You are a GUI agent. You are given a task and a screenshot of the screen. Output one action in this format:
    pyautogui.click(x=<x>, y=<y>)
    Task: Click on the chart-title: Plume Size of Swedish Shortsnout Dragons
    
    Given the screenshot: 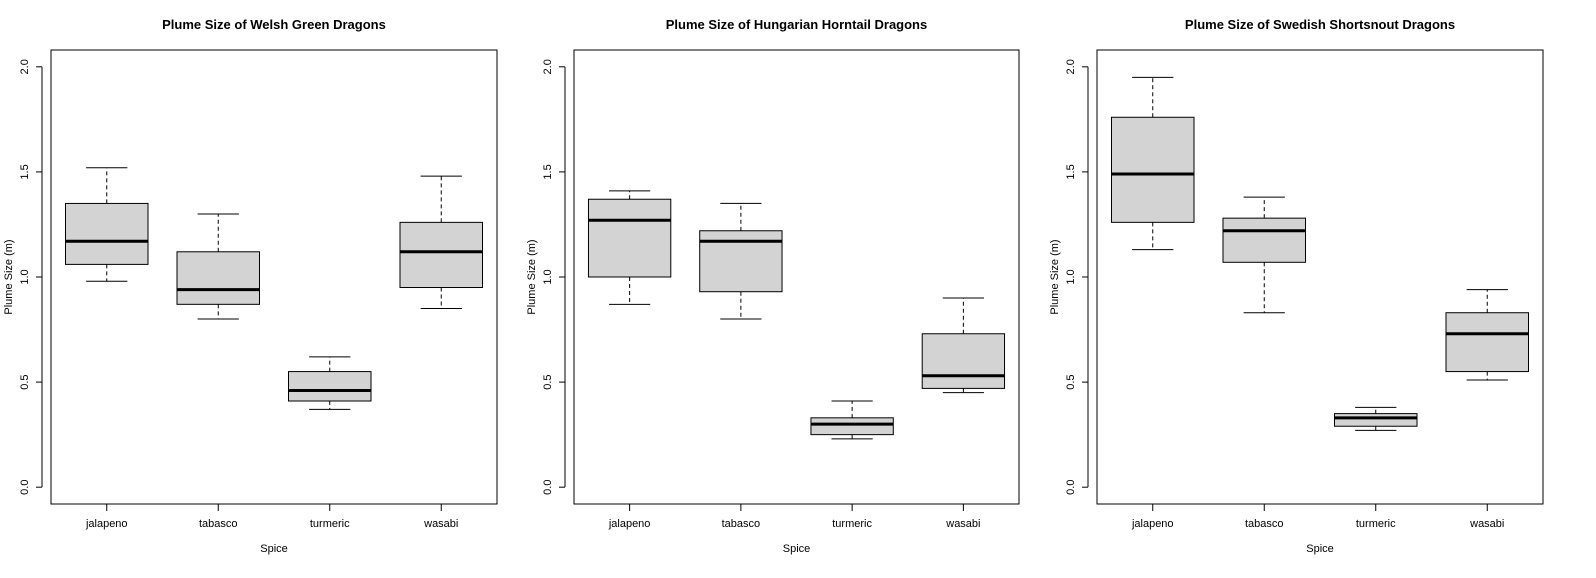 What is the action you would take?
    pyautogui.click(x=1320, y=24)
    